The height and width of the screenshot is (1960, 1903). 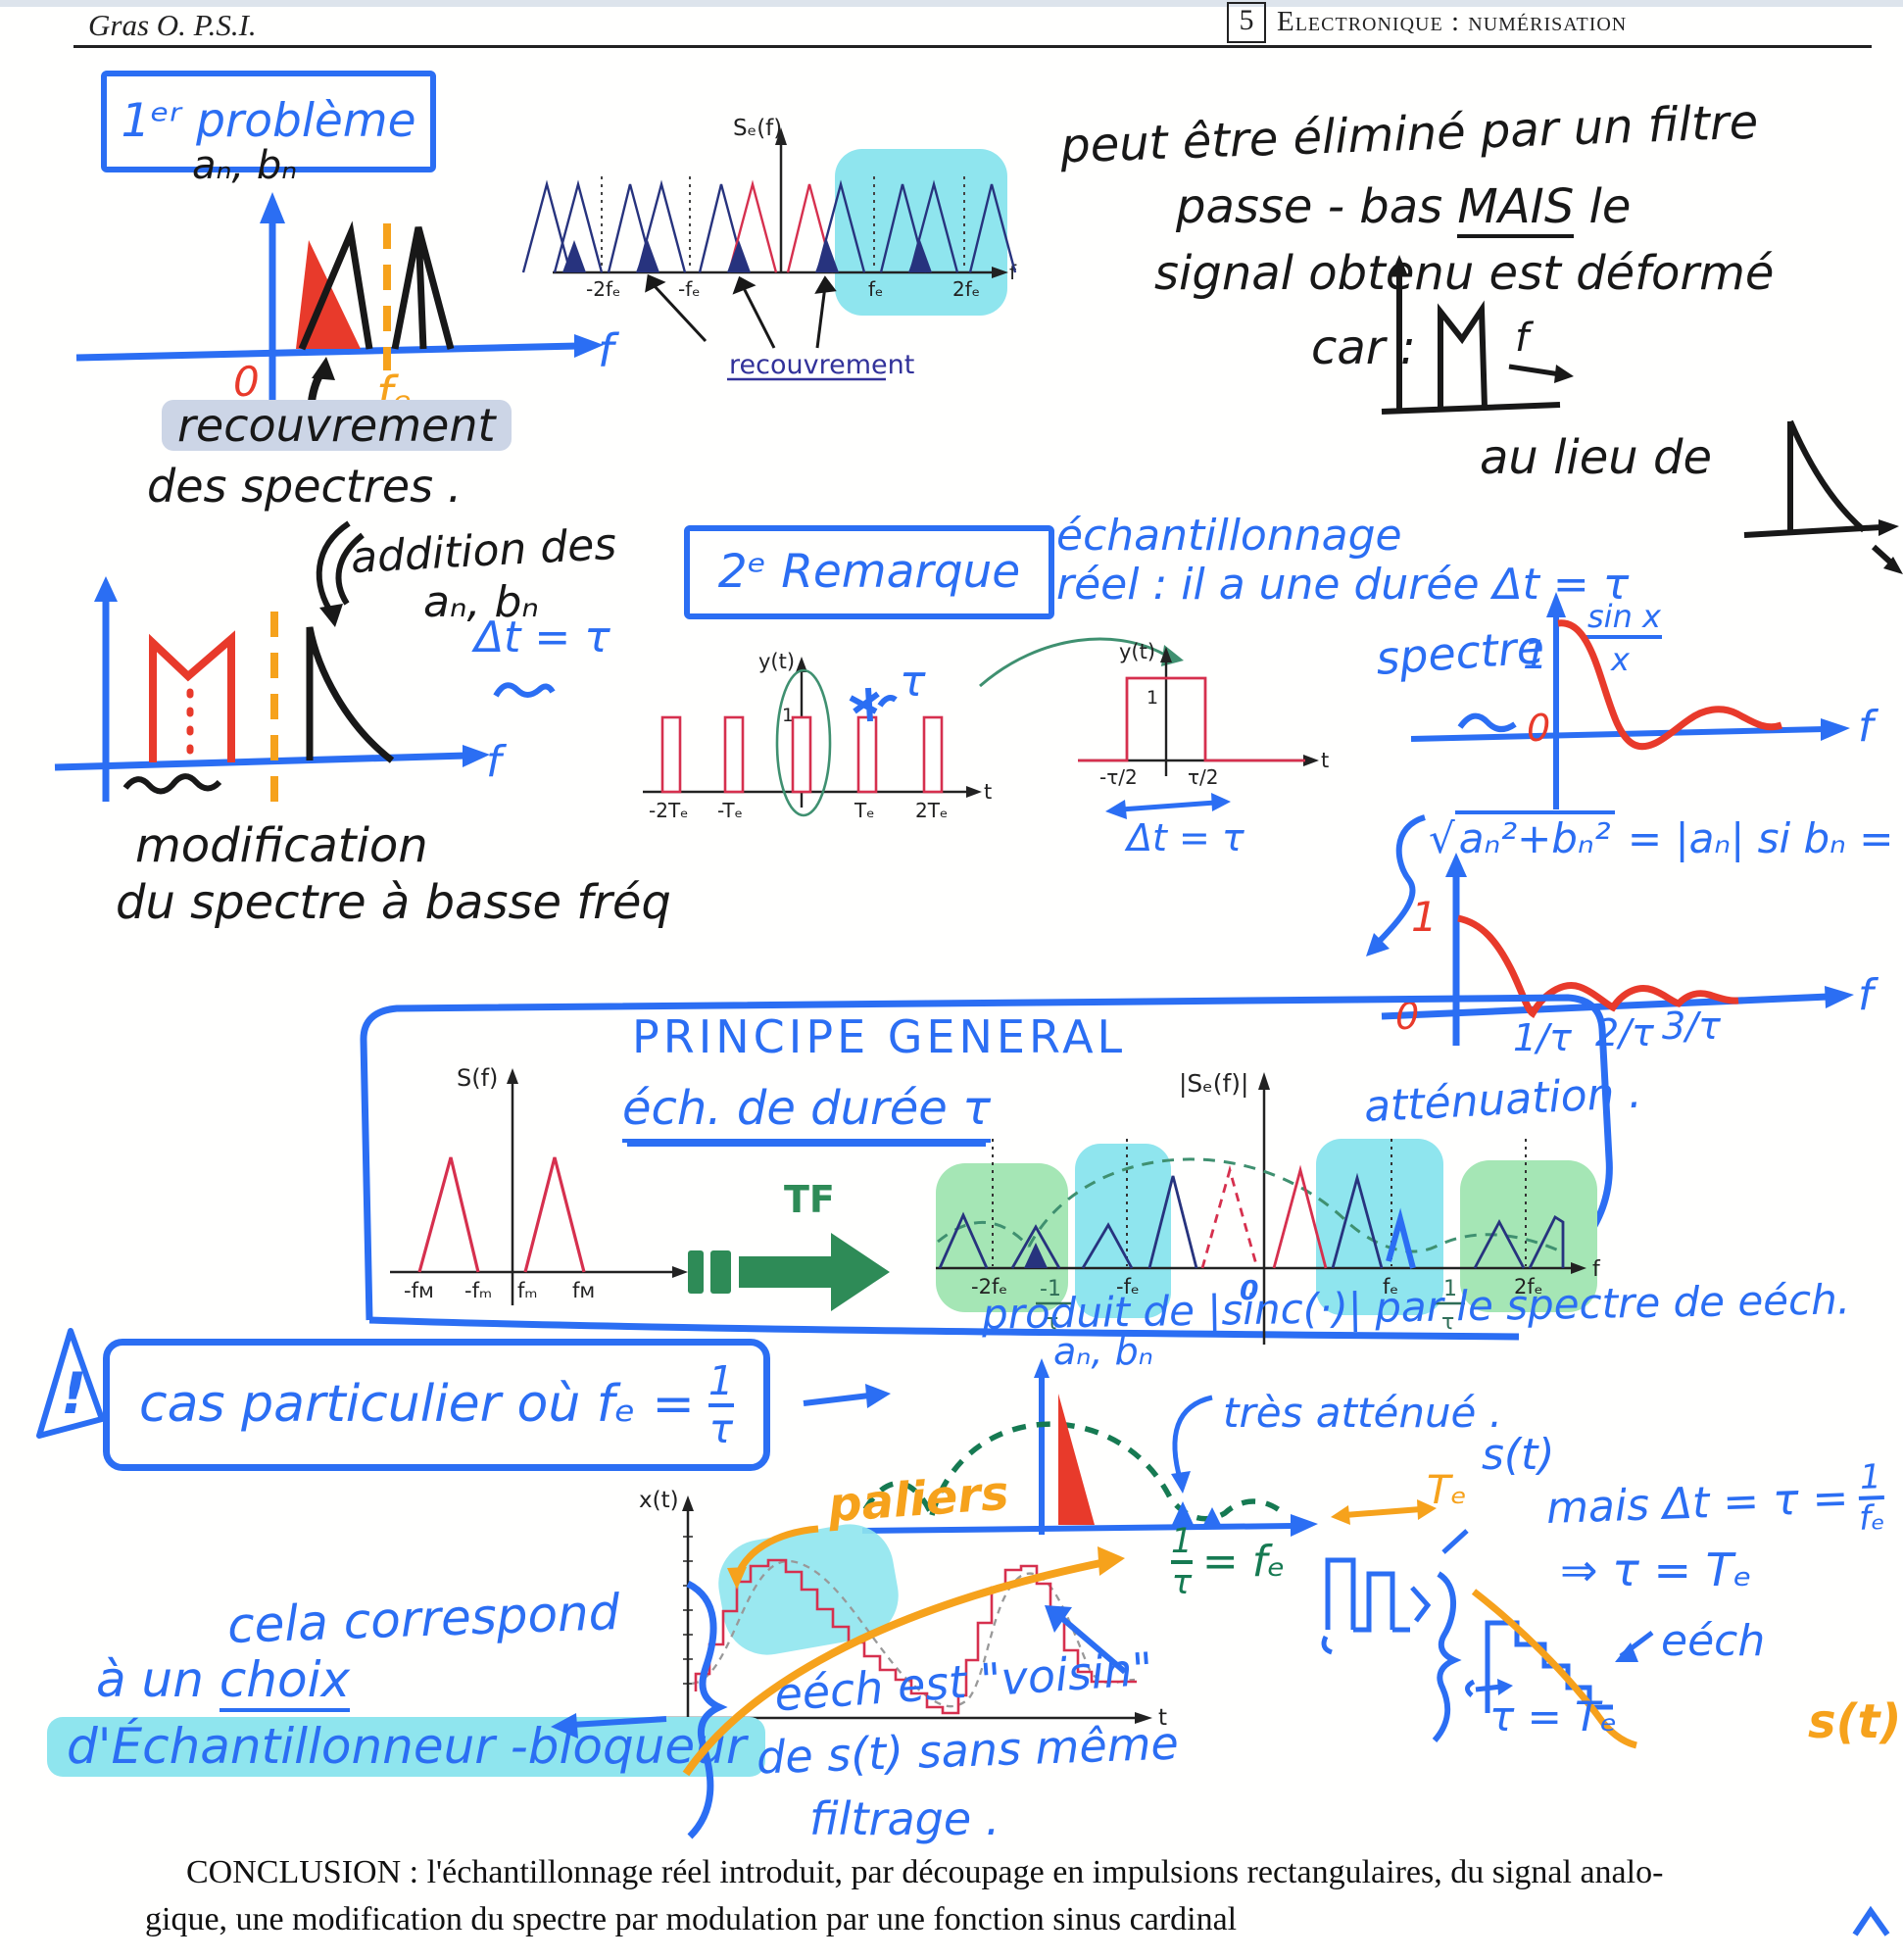 What do you see at coordinates (821, 365) in the screenshot?
I see `recouvrement-caption: recouvrement` at bounding box center [821, 365].